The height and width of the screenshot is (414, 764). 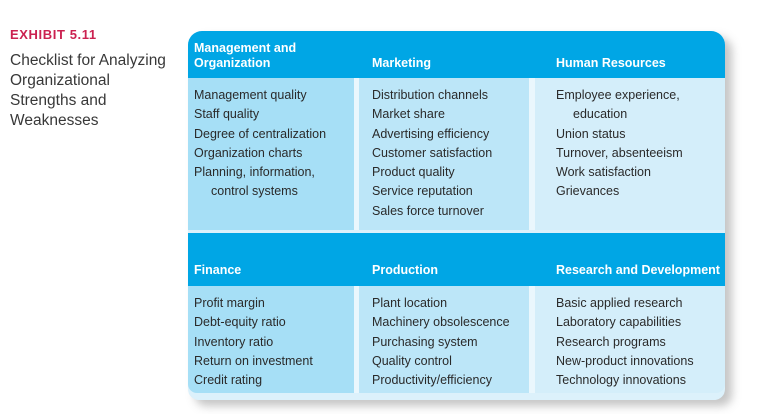 I want to click on list-item: Customer satisfaction, so click(x=432, y=152).